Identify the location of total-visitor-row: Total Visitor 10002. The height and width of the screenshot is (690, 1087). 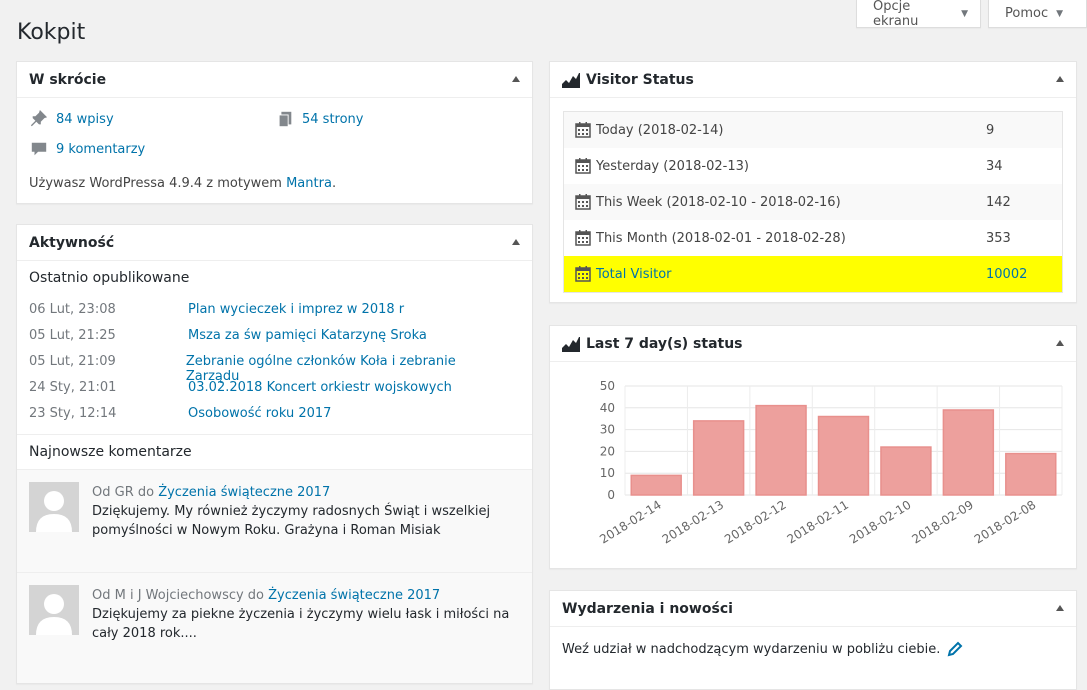
(813, 274).